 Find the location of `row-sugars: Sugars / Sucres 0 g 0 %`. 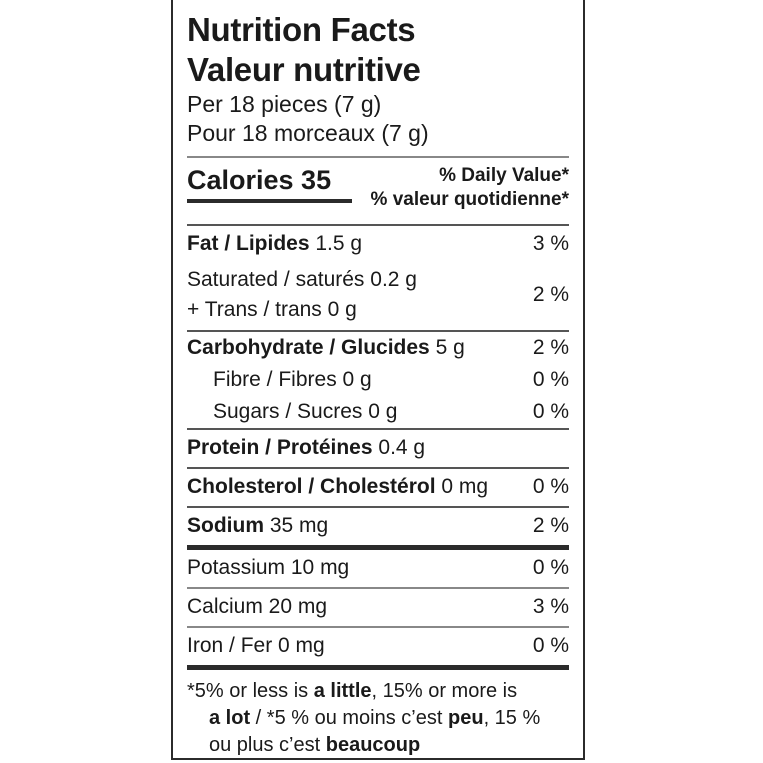

row-sugars: Sugars / Sucres 0 g 0 % is located at coordinates (378, 412).